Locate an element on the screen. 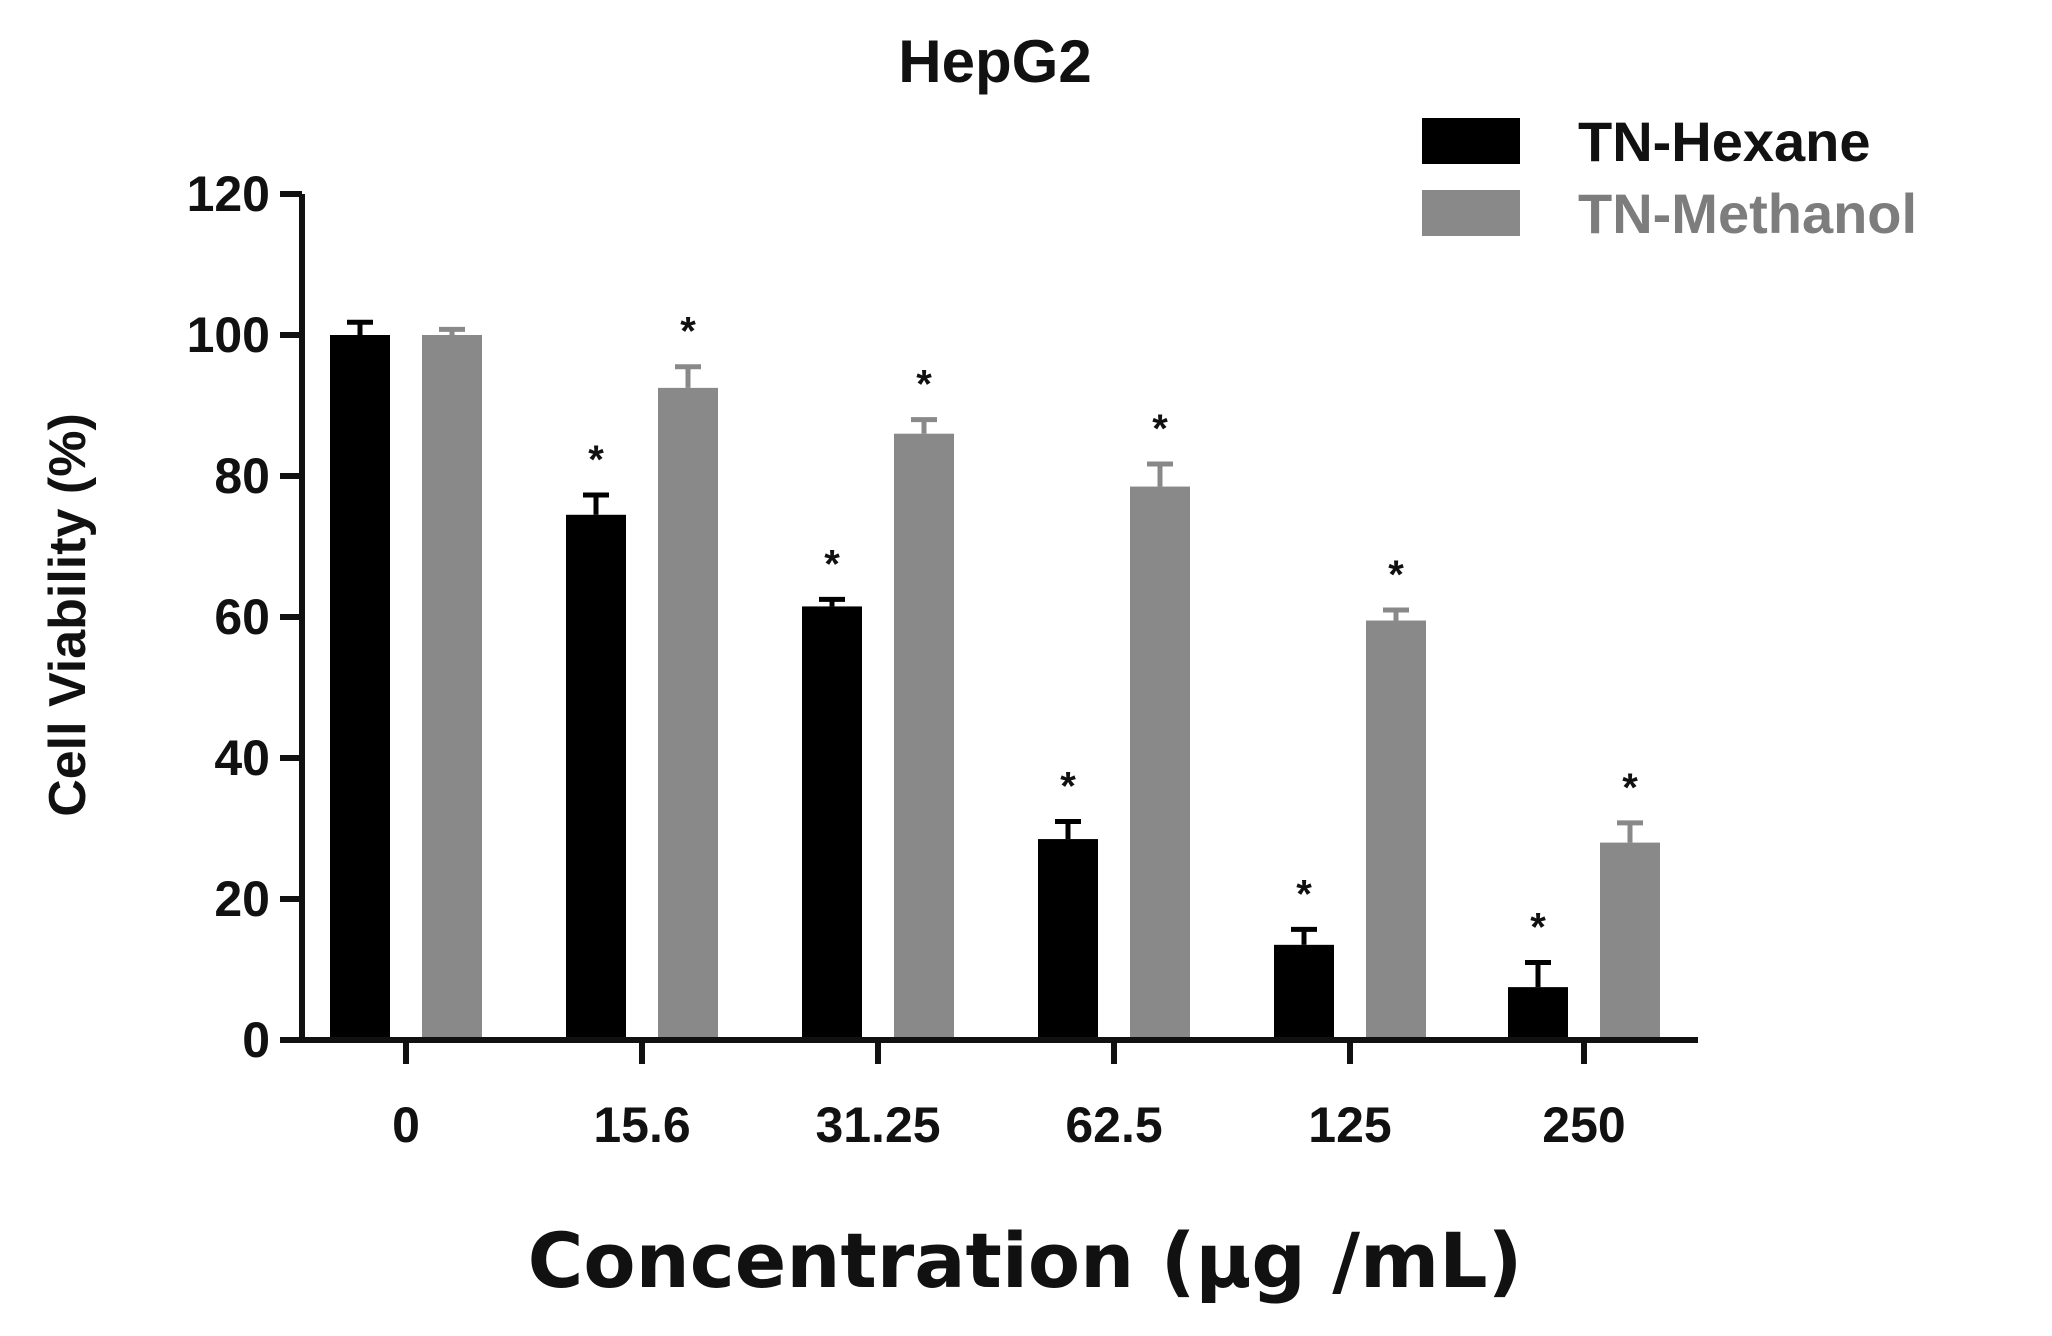 The width and height of the screenshot is (2052, 1336). legend-swatch-methanol is located at coordinates (1471, 213).